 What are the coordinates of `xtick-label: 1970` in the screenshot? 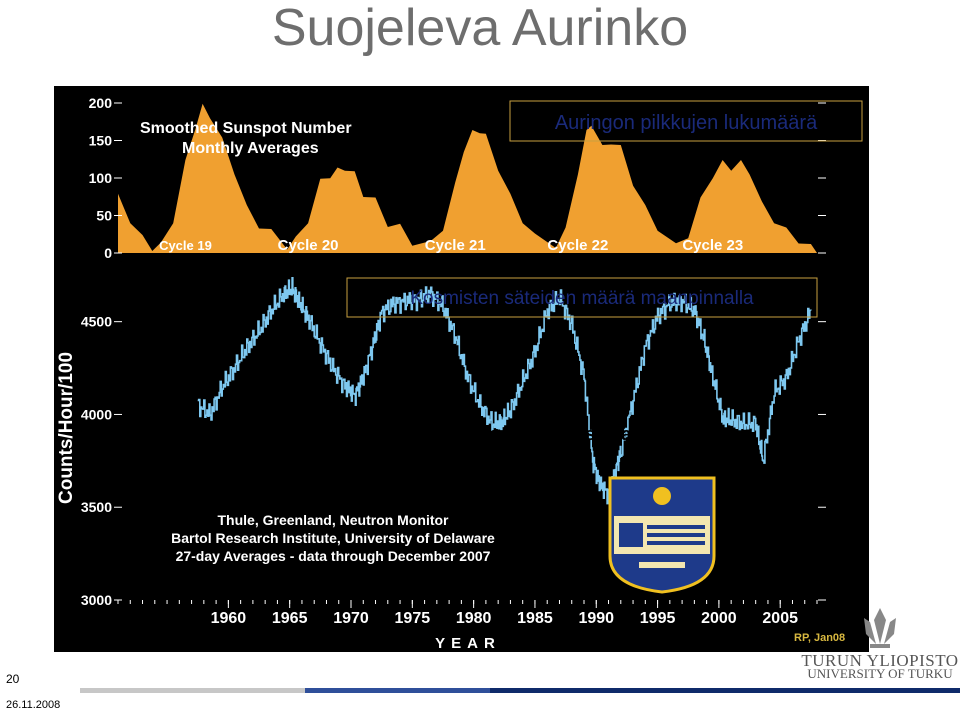 It's located at (351, 618).